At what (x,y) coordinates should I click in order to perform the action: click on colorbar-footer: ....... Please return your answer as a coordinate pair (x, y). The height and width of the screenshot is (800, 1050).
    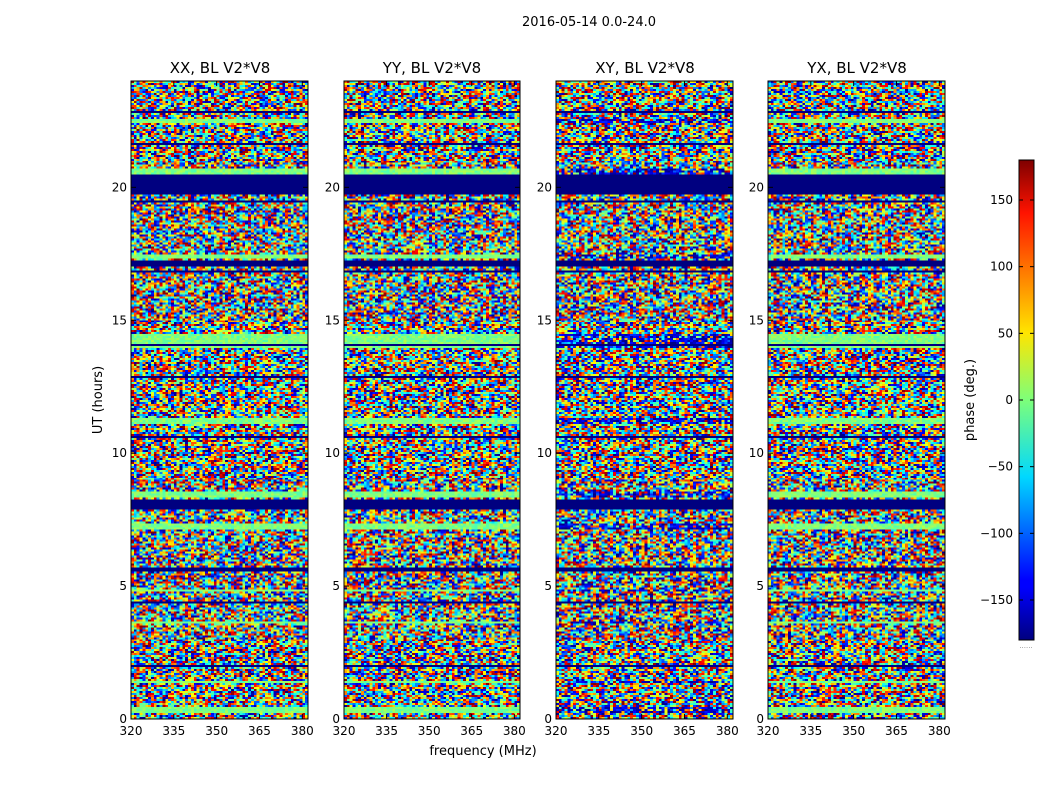
    Looking at the image, I should click on (1025, 646).